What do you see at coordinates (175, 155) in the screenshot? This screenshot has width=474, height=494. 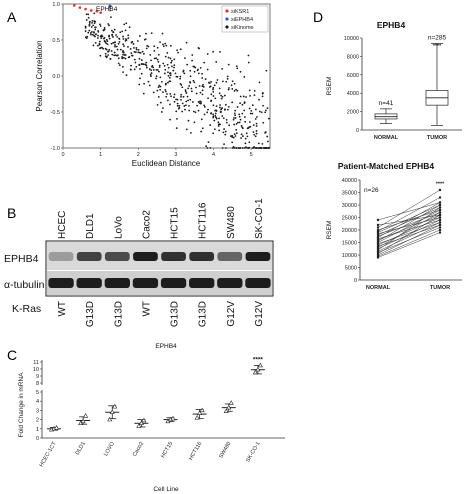 I see `a-x-tick-label: 3` at bounding box center [175, 155].